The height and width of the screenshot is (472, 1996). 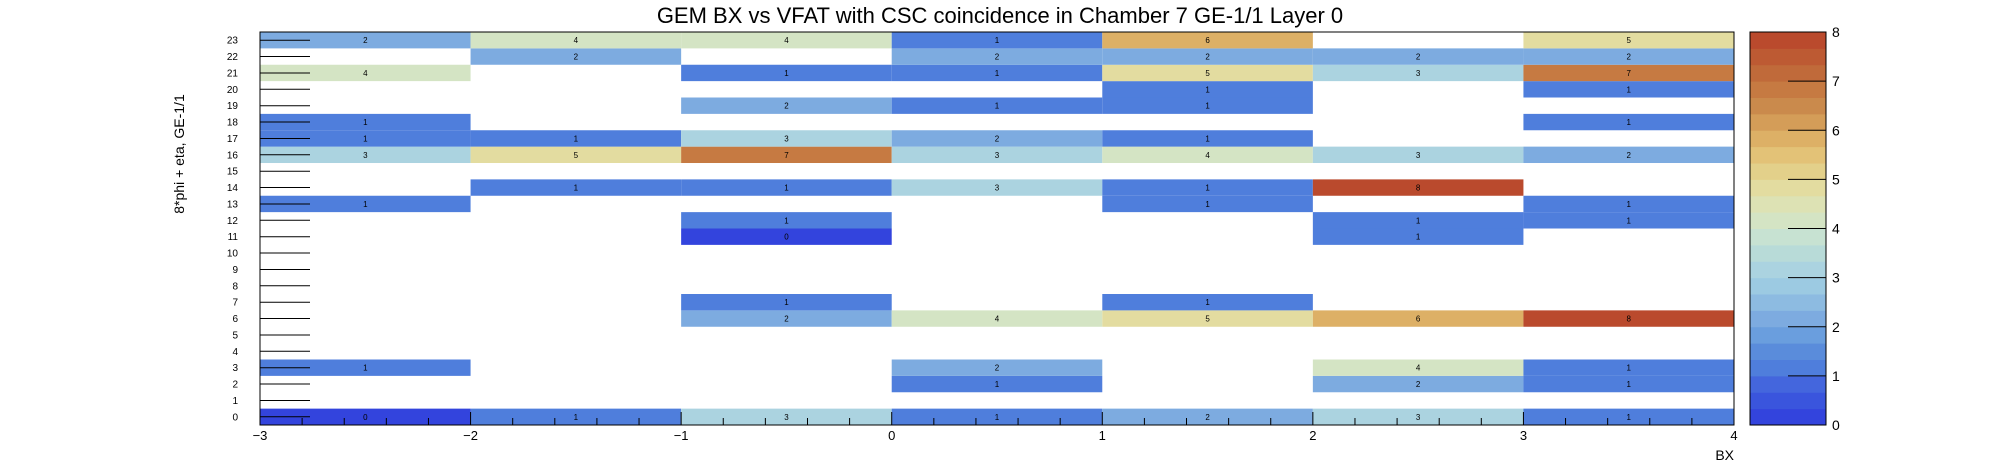 What do you see at coordinates (233, 254) in the screenshot?
I see `y-tick-label: 10` at bounding box center [233, 254].